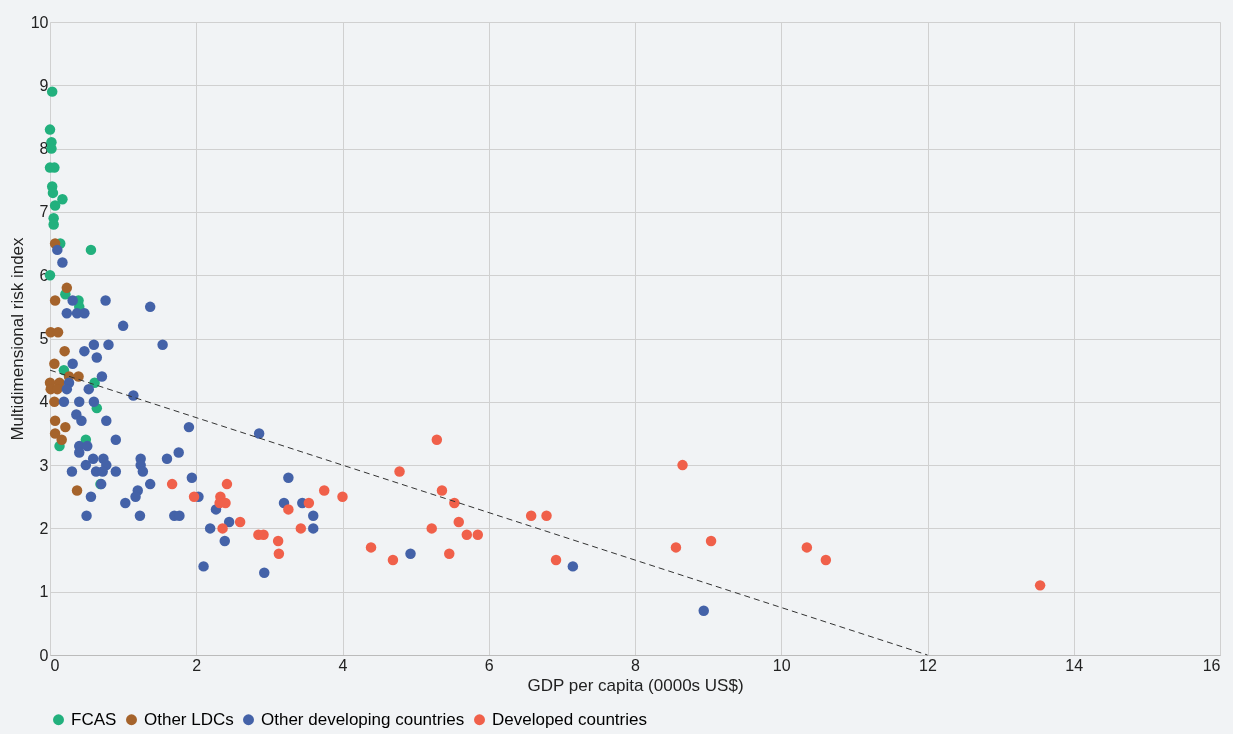  What do you see at coordinates (44, 212) in the screenshot?
I see `y-tick-label: 7` at bounding box center [44, 212].